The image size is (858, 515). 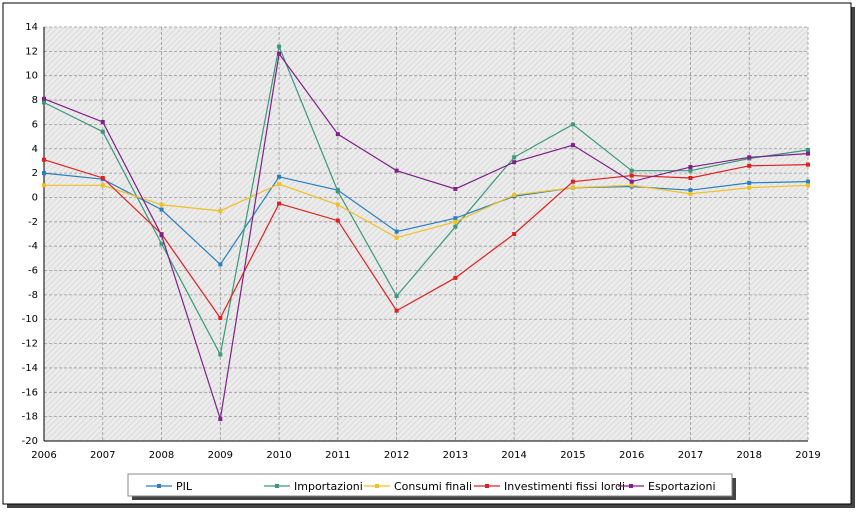 I want to click on x-tick-label: 2016, so click(x=631, y=455).